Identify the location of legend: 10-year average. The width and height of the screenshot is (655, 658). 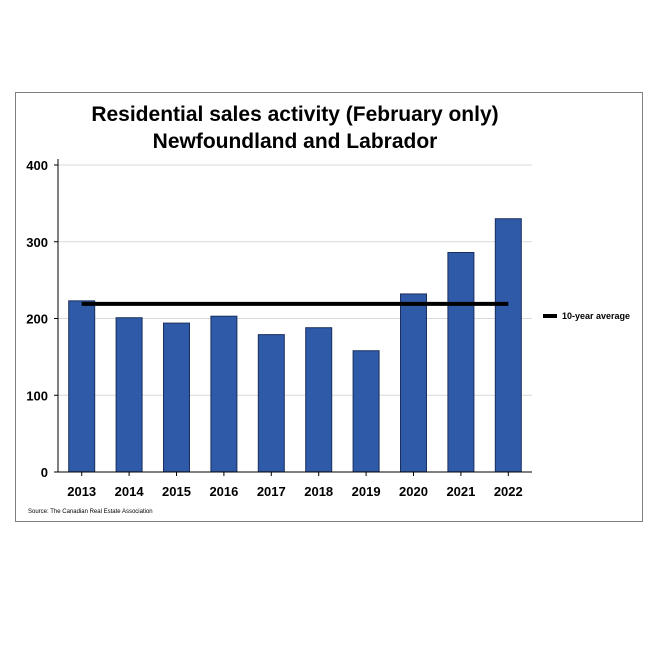
(586, 316).